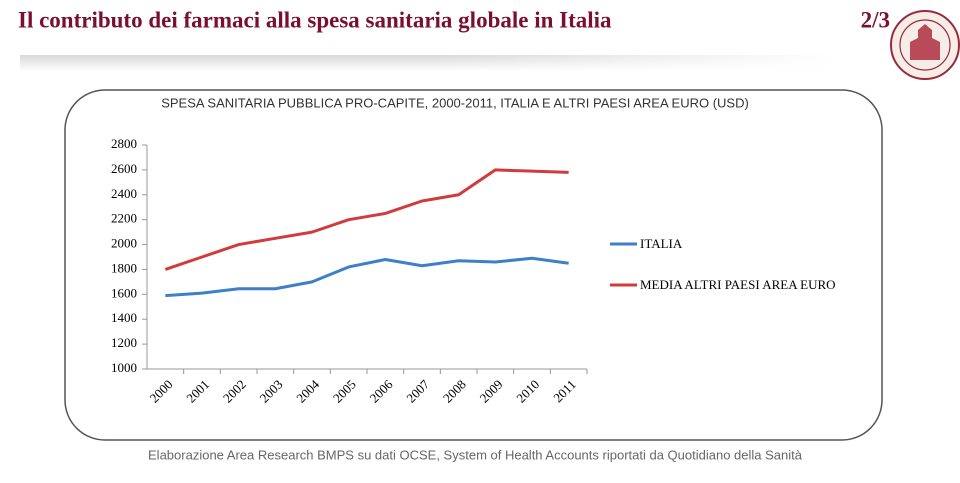  What do you see at coordinates (124, 218) in the screenshot?
I see `y-tick-label: 2200` at bounding box center [124, 218].